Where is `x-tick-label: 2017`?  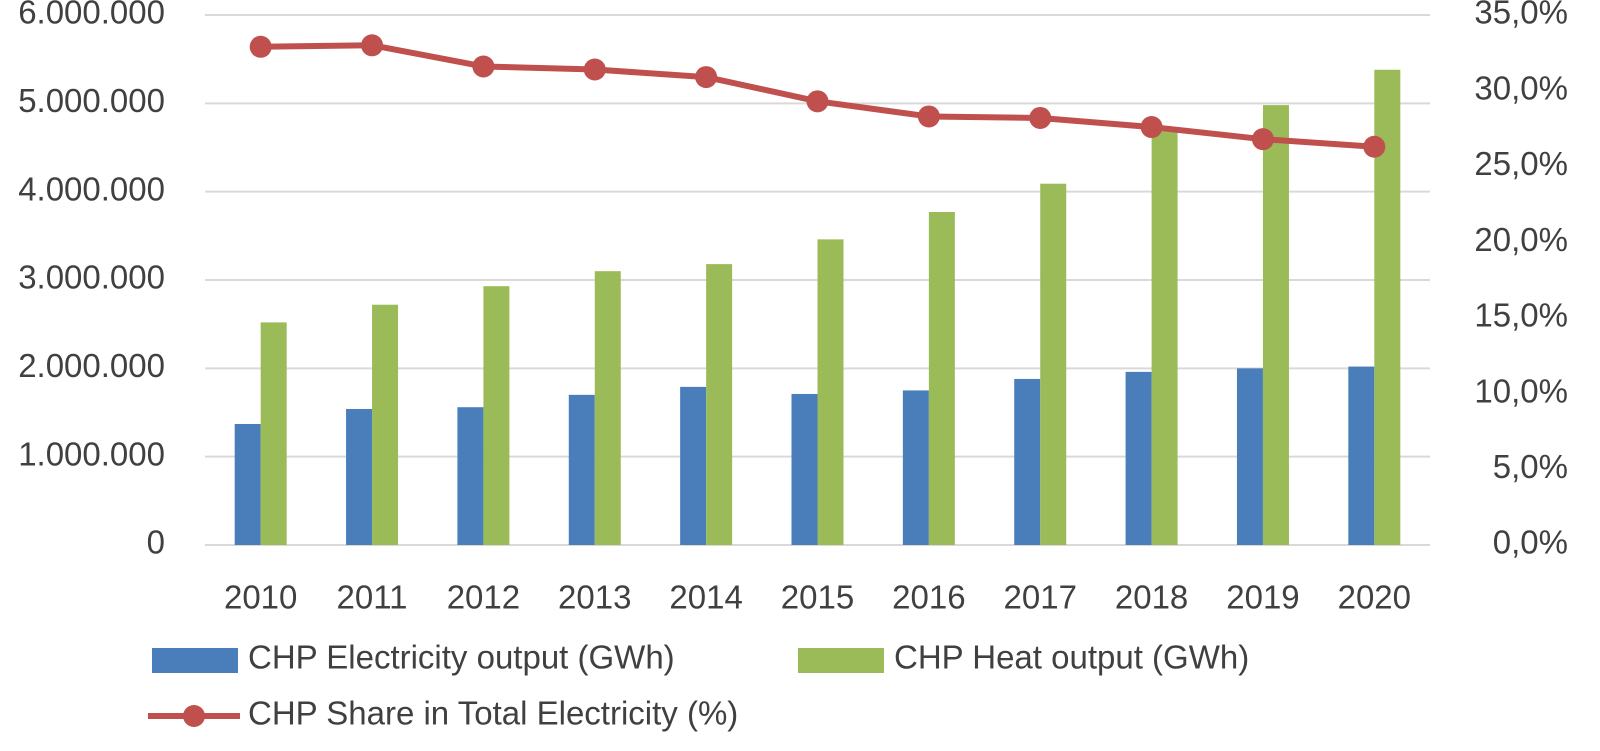
x-tick-label: 2017 is located at coordinates (1040, 597).